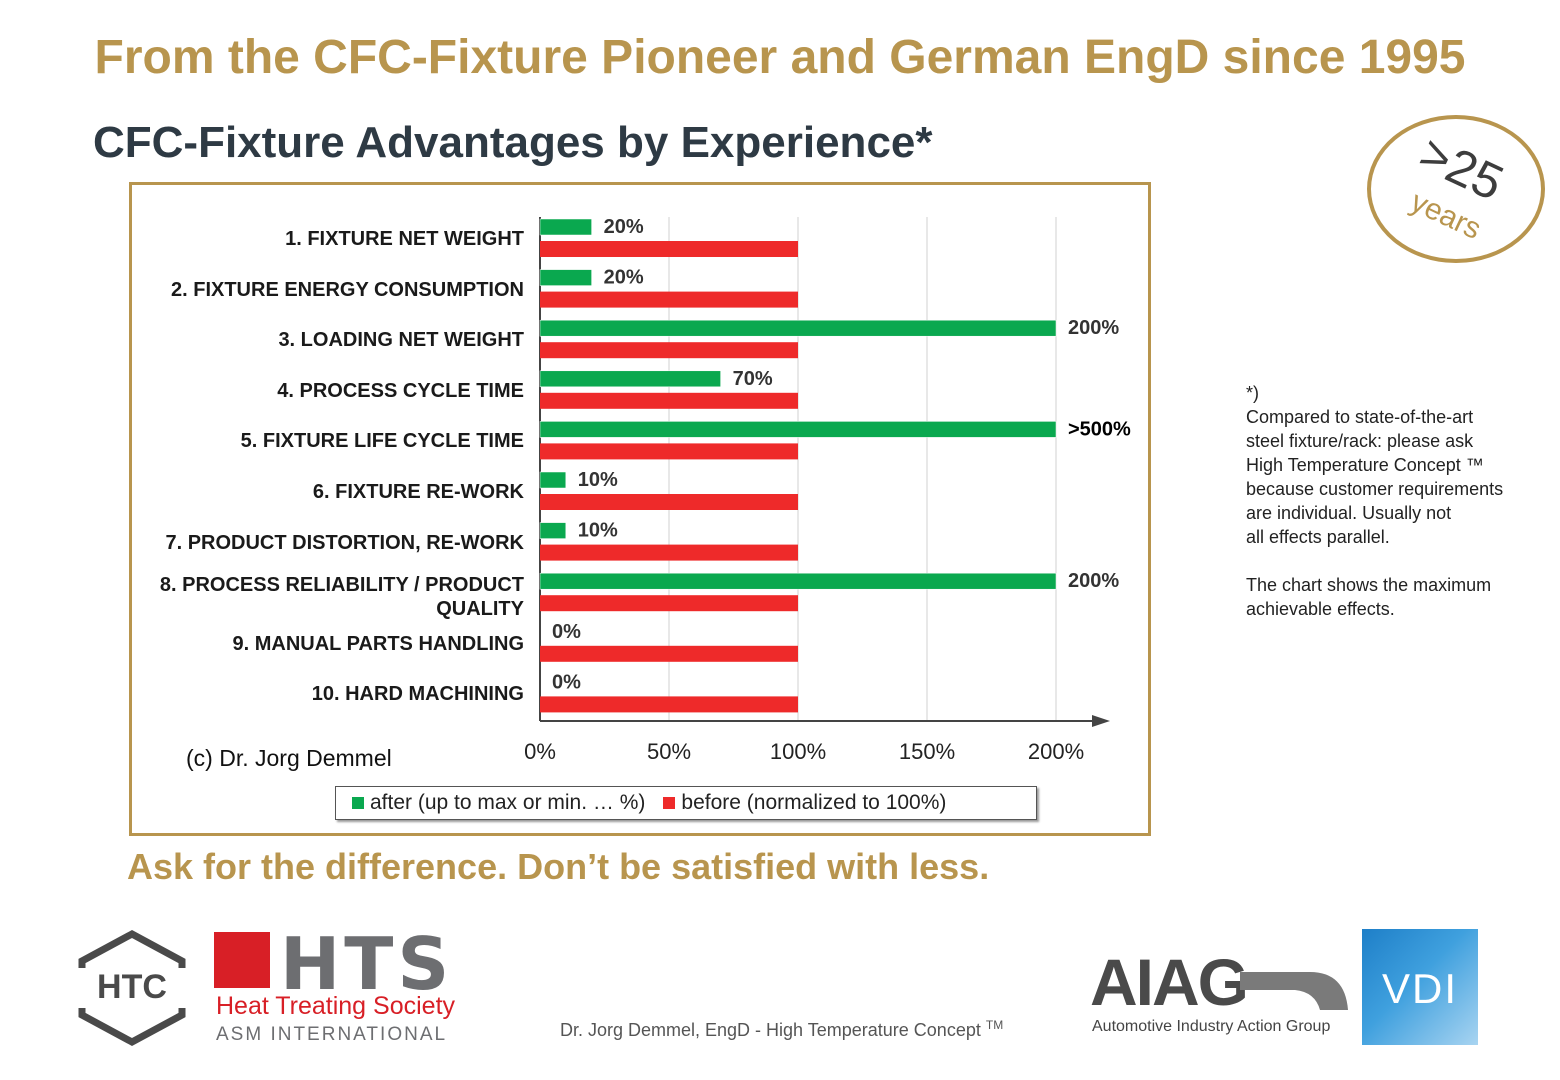 This screenshot has height=1080, width=1560. I want to click on footnote-line: all effects parallel., so click(1318, 537).